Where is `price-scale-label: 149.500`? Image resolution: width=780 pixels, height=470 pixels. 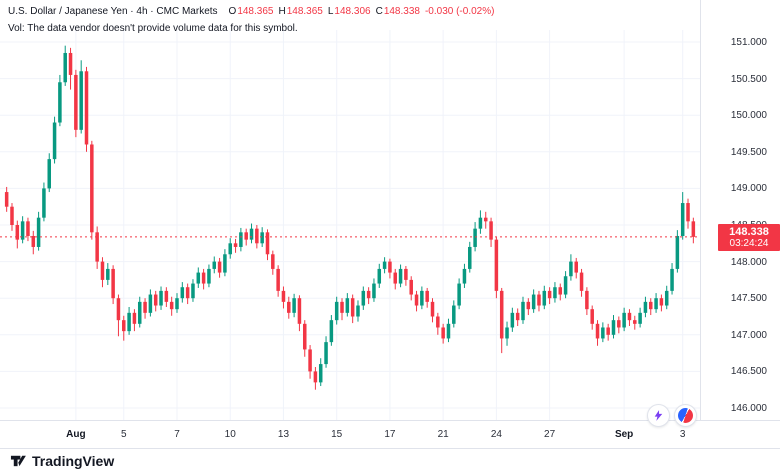
price-scale-label: 149.500 is located at coordinates (748, 152).